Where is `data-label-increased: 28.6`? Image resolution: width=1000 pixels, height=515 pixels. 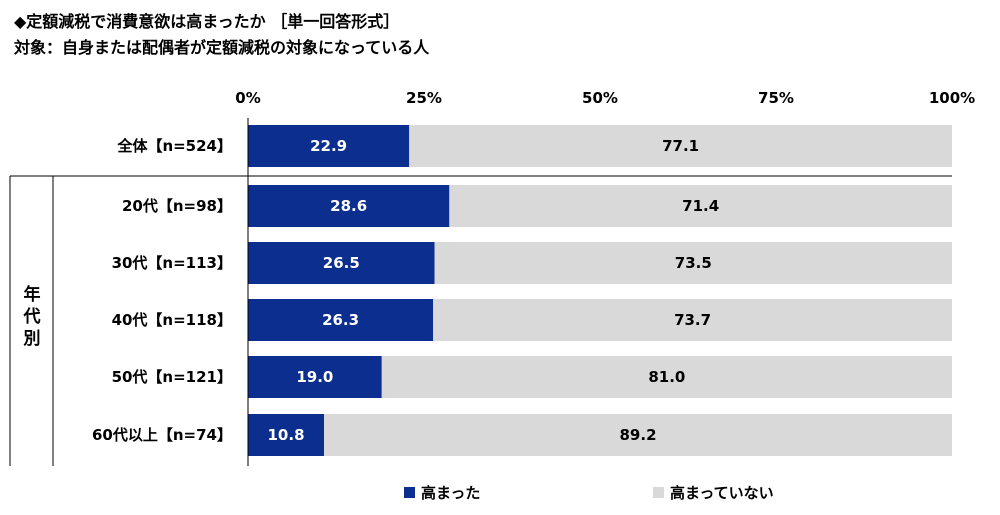
data-label-increased: 28.6 is located at coordinates (348, 206).